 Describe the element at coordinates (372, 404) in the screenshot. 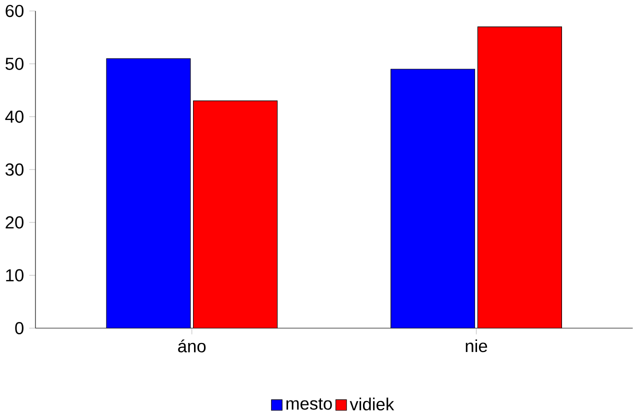

I see `legend-label: vidiek` at that location.